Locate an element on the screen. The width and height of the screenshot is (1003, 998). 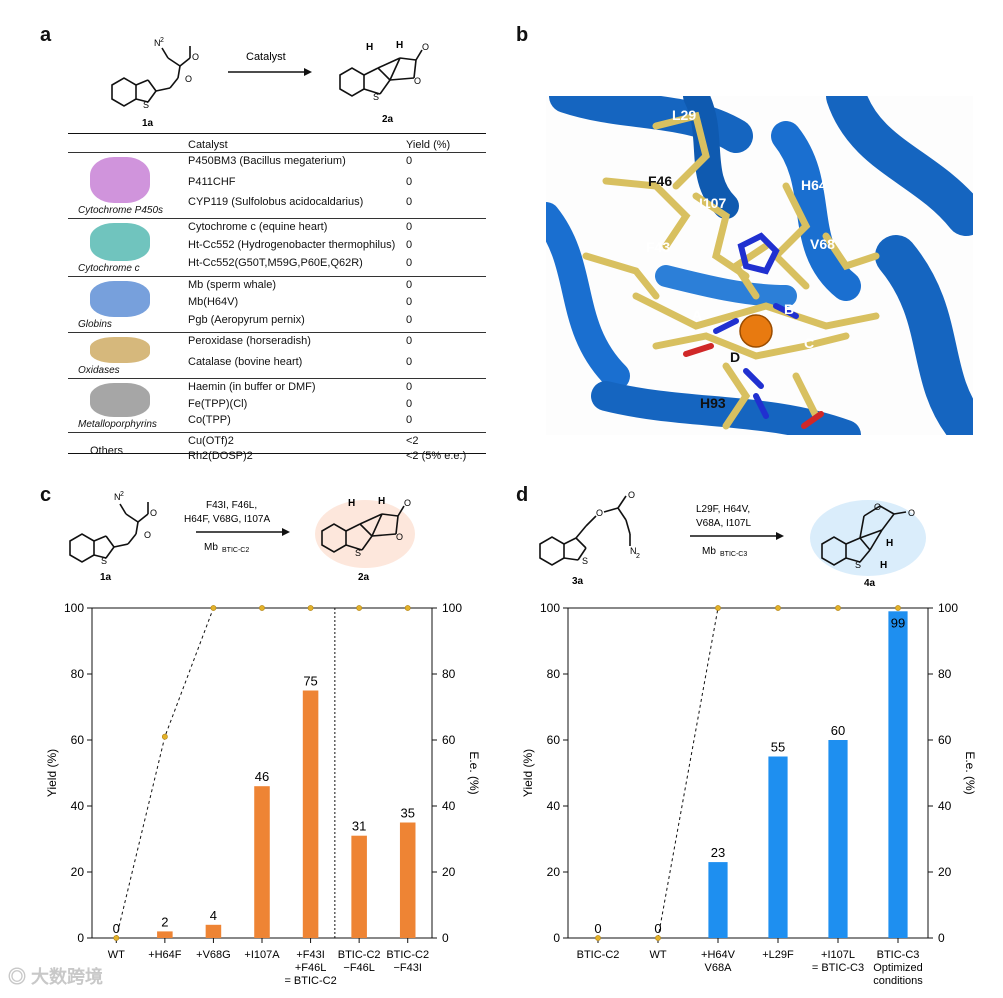
yield-value: <2 (5% e.e.) is located at coordinates (436, 456).